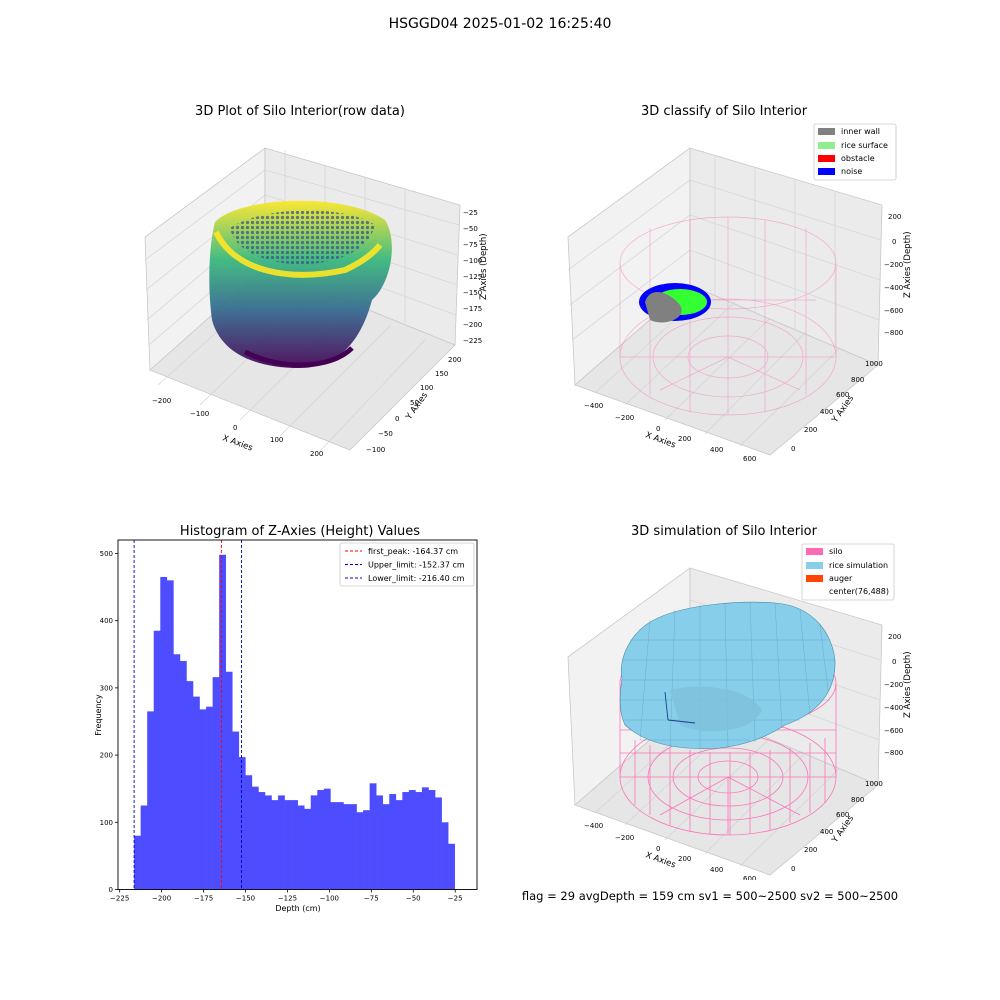 Image resolution: width=1000 pixels, height=1000 pixels. I want to click on p1-ylabel: Y Axies, so click(417, 406).